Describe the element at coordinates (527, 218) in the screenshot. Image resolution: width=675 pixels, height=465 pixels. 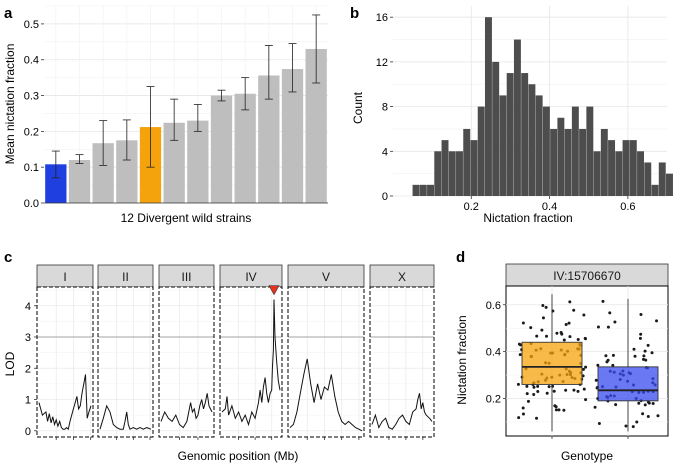
I see `panel-b-x-axis-title: Nictation fraction` at that location.